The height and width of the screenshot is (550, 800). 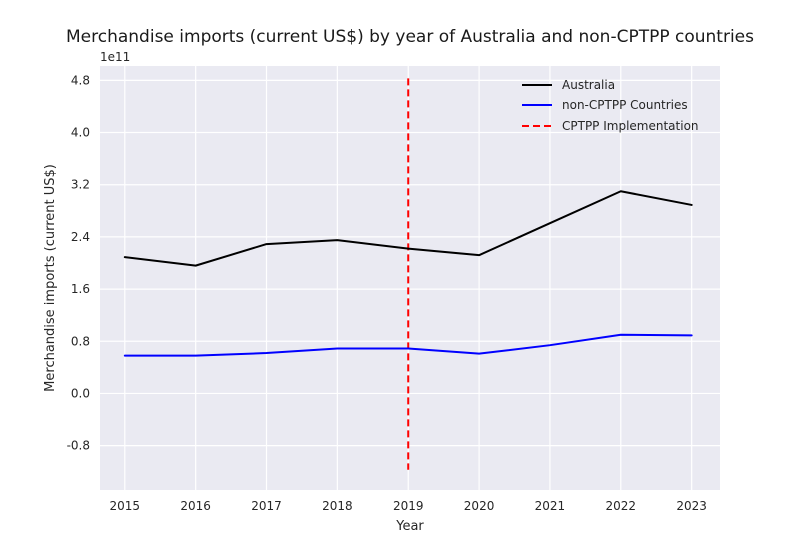 What do you see at coordinates (115, 57) in the screenshot?
I see `y-offset-text: 1e11` at bounding box center [115, 57].